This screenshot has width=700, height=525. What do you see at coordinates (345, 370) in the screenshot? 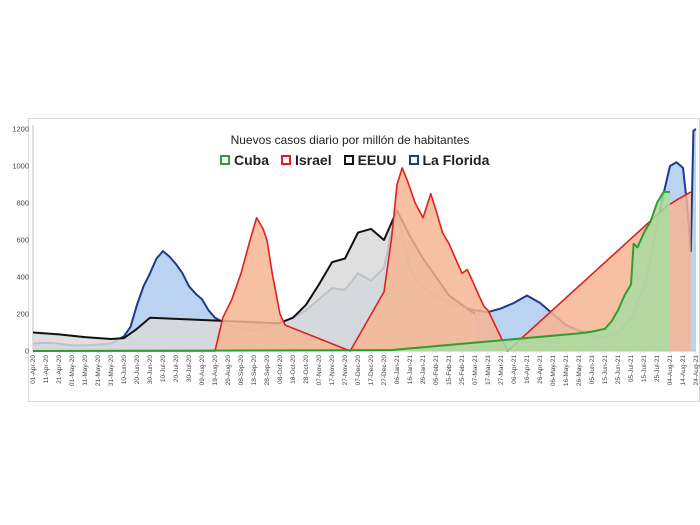
I see `x-tick-label: 27-Nov-20` at bounding box center [345, 370].